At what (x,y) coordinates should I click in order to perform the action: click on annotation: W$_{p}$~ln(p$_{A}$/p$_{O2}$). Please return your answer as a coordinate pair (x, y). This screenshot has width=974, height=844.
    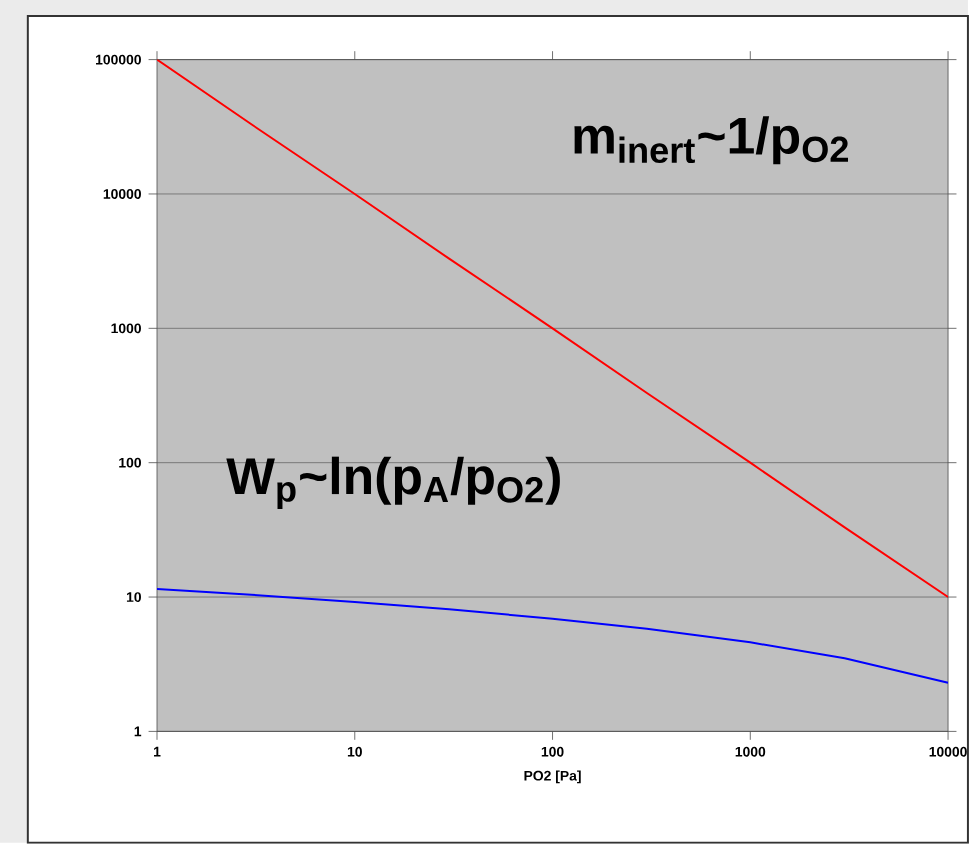
    Looking at the image, I should click on (393, 483).